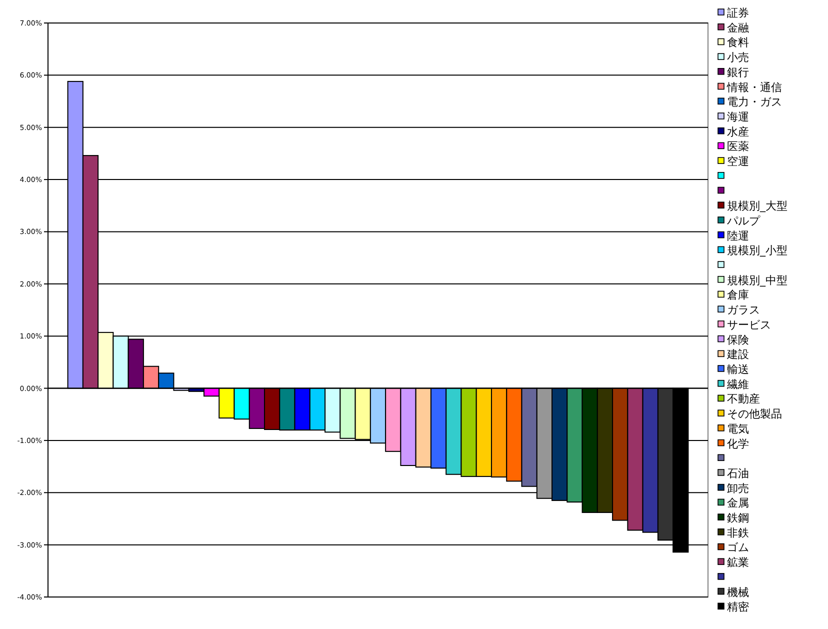  Describe the element at coordinates (757, 251) in the screenshot. I see `legend-label: 規模別_小型` at that location.